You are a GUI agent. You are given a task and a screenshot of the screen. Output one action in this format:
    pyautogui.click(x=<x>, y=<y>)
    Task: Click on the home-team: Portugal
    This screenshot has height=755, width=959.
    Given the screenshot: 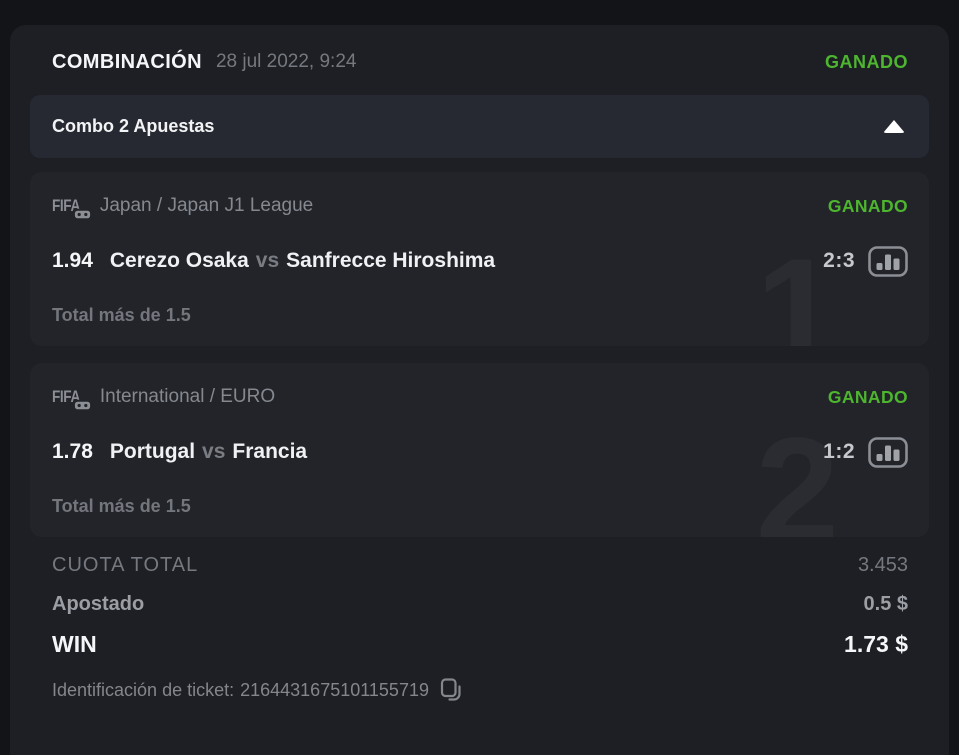 What is the action you would take?
    pyautogui.click(x=152, y=451)
    